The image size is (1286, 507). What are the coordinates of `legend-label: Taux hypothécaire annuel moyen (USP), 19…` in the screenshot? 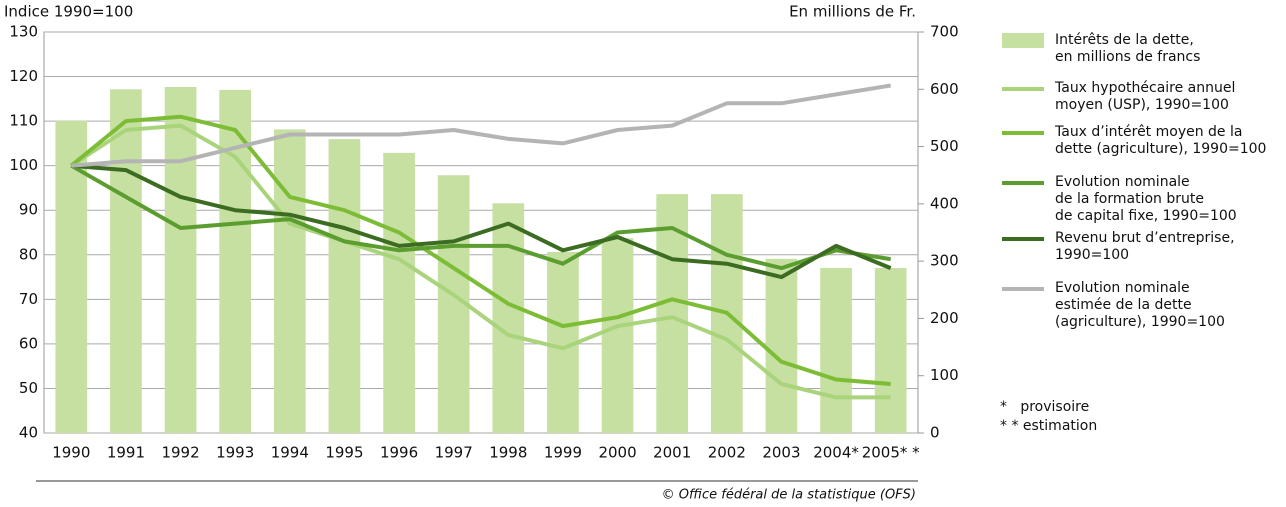 It's located at (1145, 96).